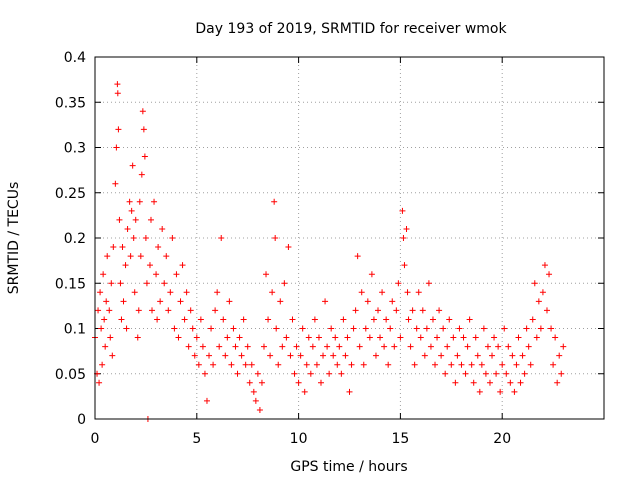 This screenshot has height=480, width=640. What do you see at coordinates (502, 439) in the screenshot?
I see `x-tick-label: 20` at bounding box center [502, 439].